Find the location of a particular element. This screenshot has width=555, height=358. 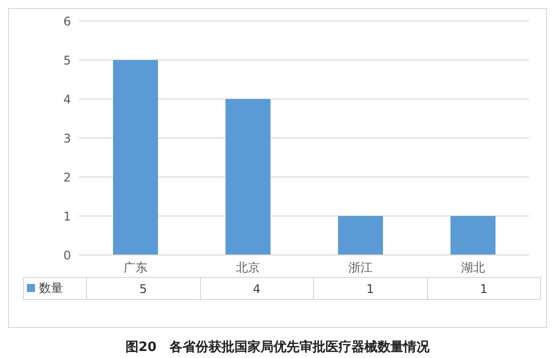

y-tick-label: 1 is located at coordinates (67, 216).